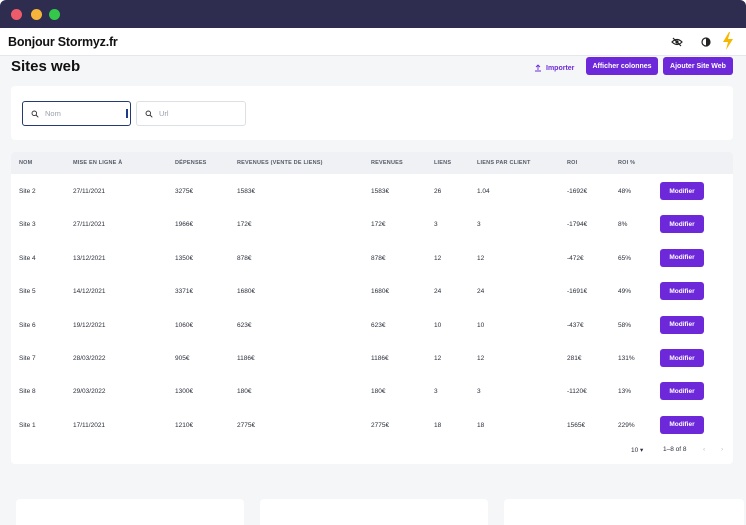 The image size is (746, 525). What do you see at coordinates (27, 191) in the screenshot?
I see `cell-nom: Site 2` at bounding box center [27, 191].